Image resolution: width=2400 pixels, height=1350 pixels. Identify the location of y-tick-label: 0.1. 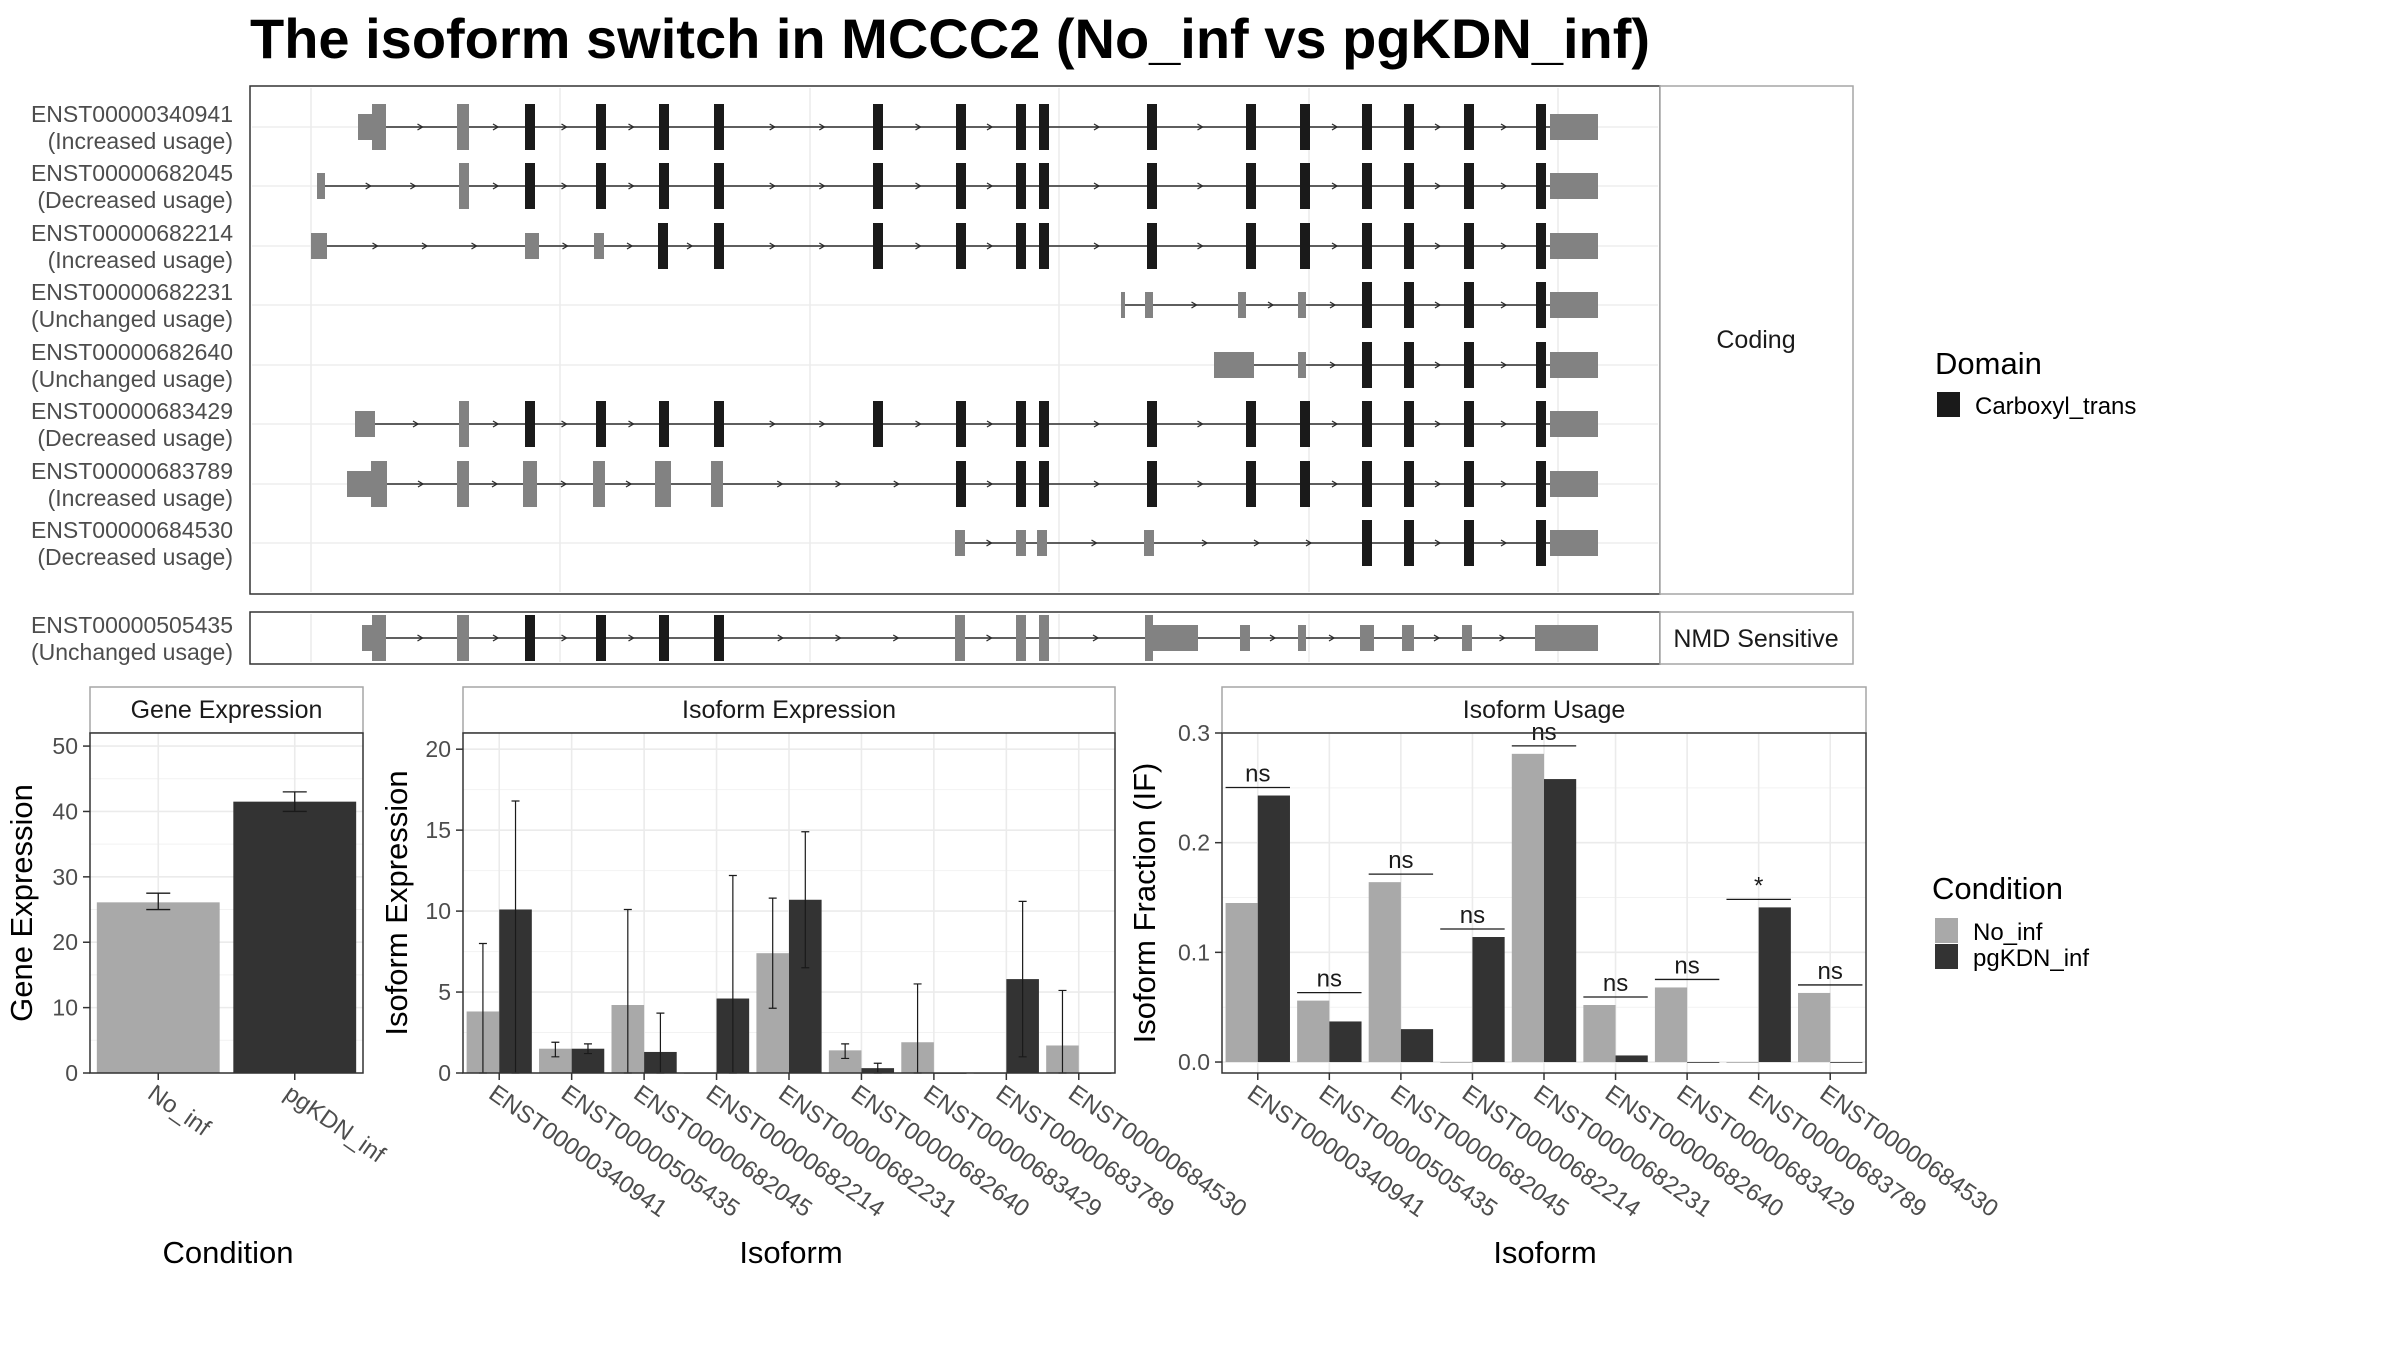
(1194, 952).